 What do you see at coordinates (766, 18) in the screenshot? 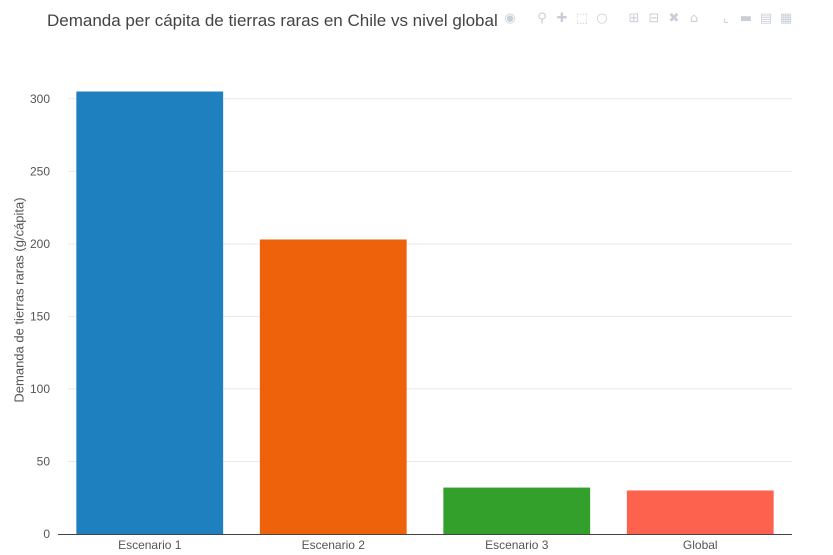
I see `hover-compare-icon: ▤` at bounding box center [766, 18].